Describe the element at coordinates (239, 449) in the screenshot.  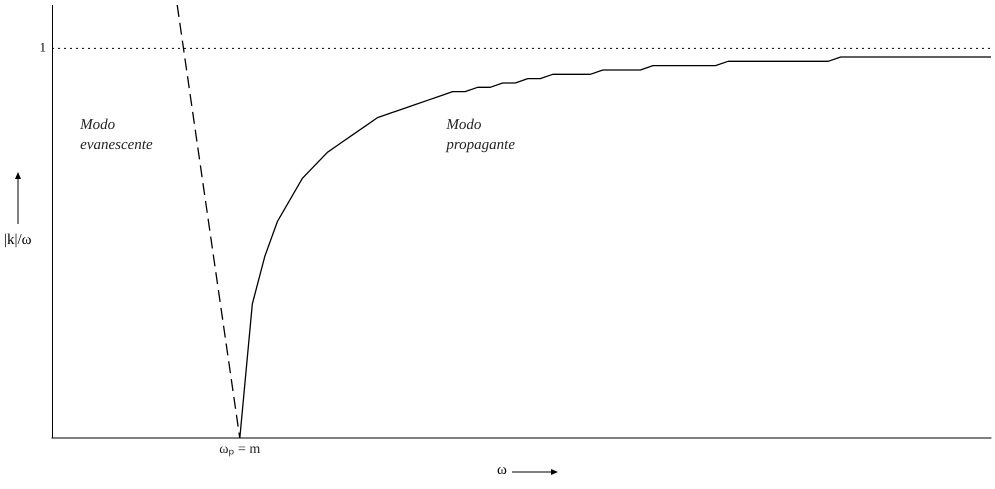
I see `text: ωₚ = m` at that location.